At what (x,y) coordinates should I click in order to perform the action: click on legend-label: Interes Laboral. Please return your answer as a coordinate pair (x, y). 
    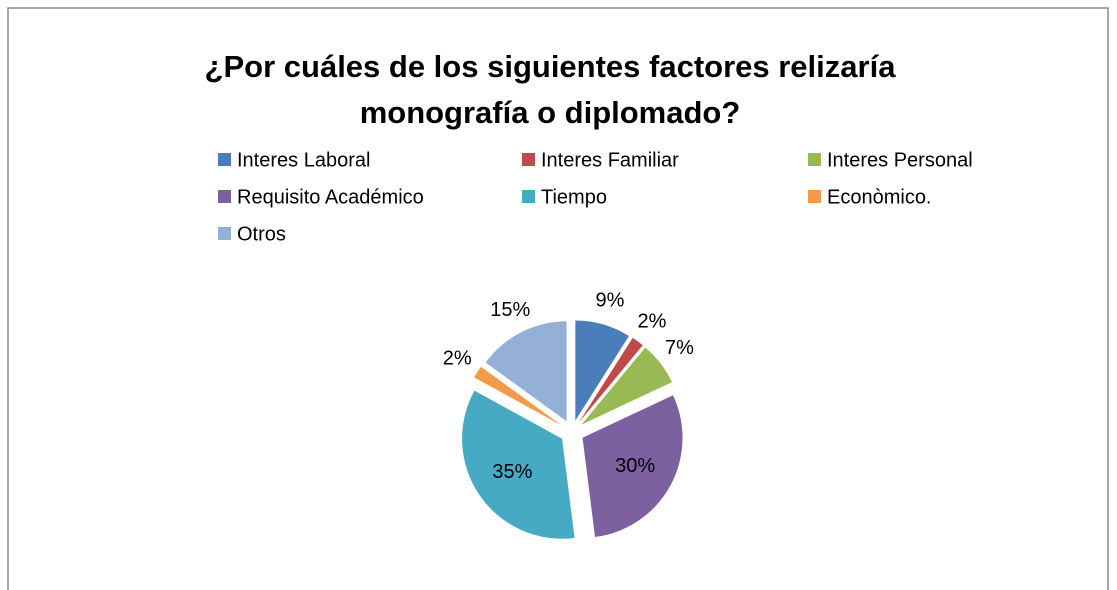
    Looking at the image, I should click on (303, 160).